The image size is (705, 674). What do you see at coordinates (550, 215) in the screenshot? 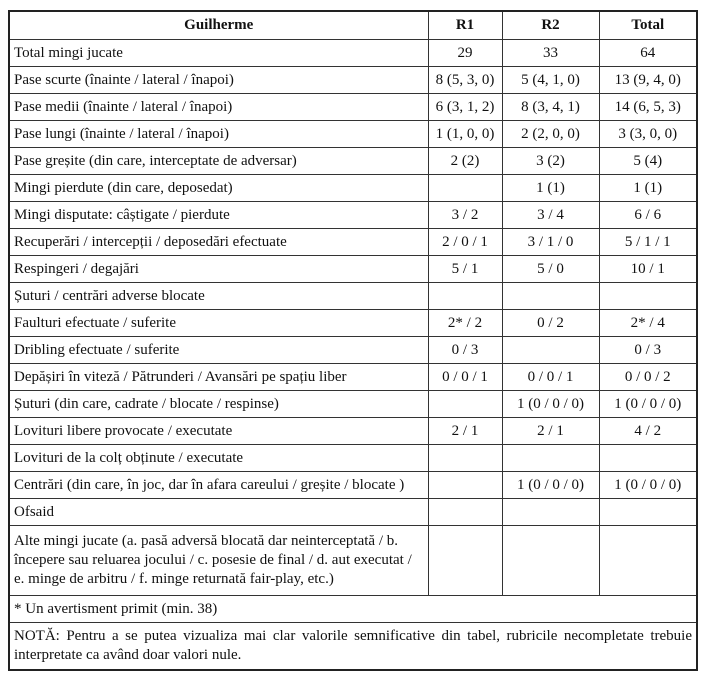
I see `value-cell: 3 / 4` at bounding box center [550, 215].